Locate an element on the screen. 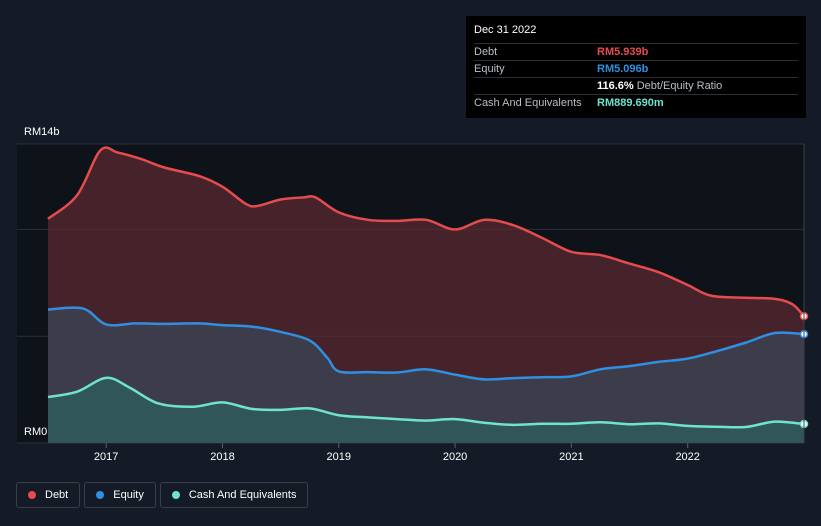 Image resolution: width=821 pixels, height=526 pixels. series-endpoints is located at coordinates (804, 293).